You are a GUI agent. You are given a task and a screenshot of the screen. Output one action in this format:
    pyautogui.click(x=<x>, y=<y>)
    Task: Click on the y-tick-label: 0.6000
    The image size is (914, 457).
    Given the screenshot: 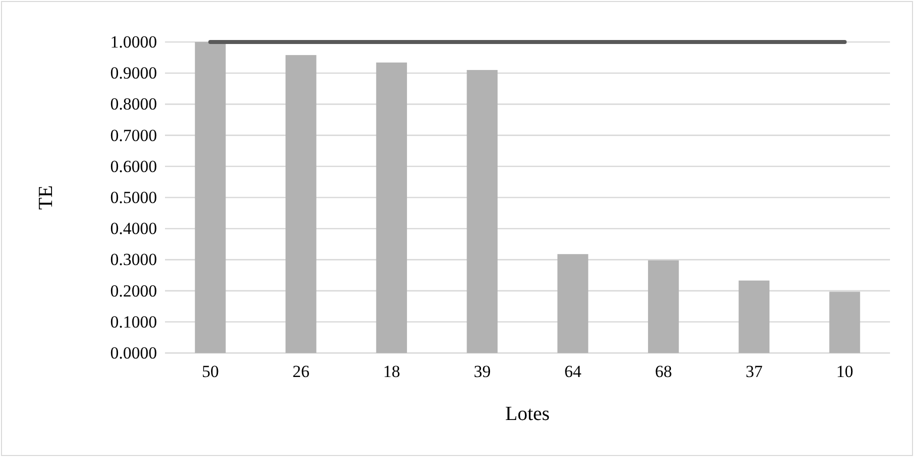 What is the action you would take?
    pyautogui.click(x=133, y=166)
    